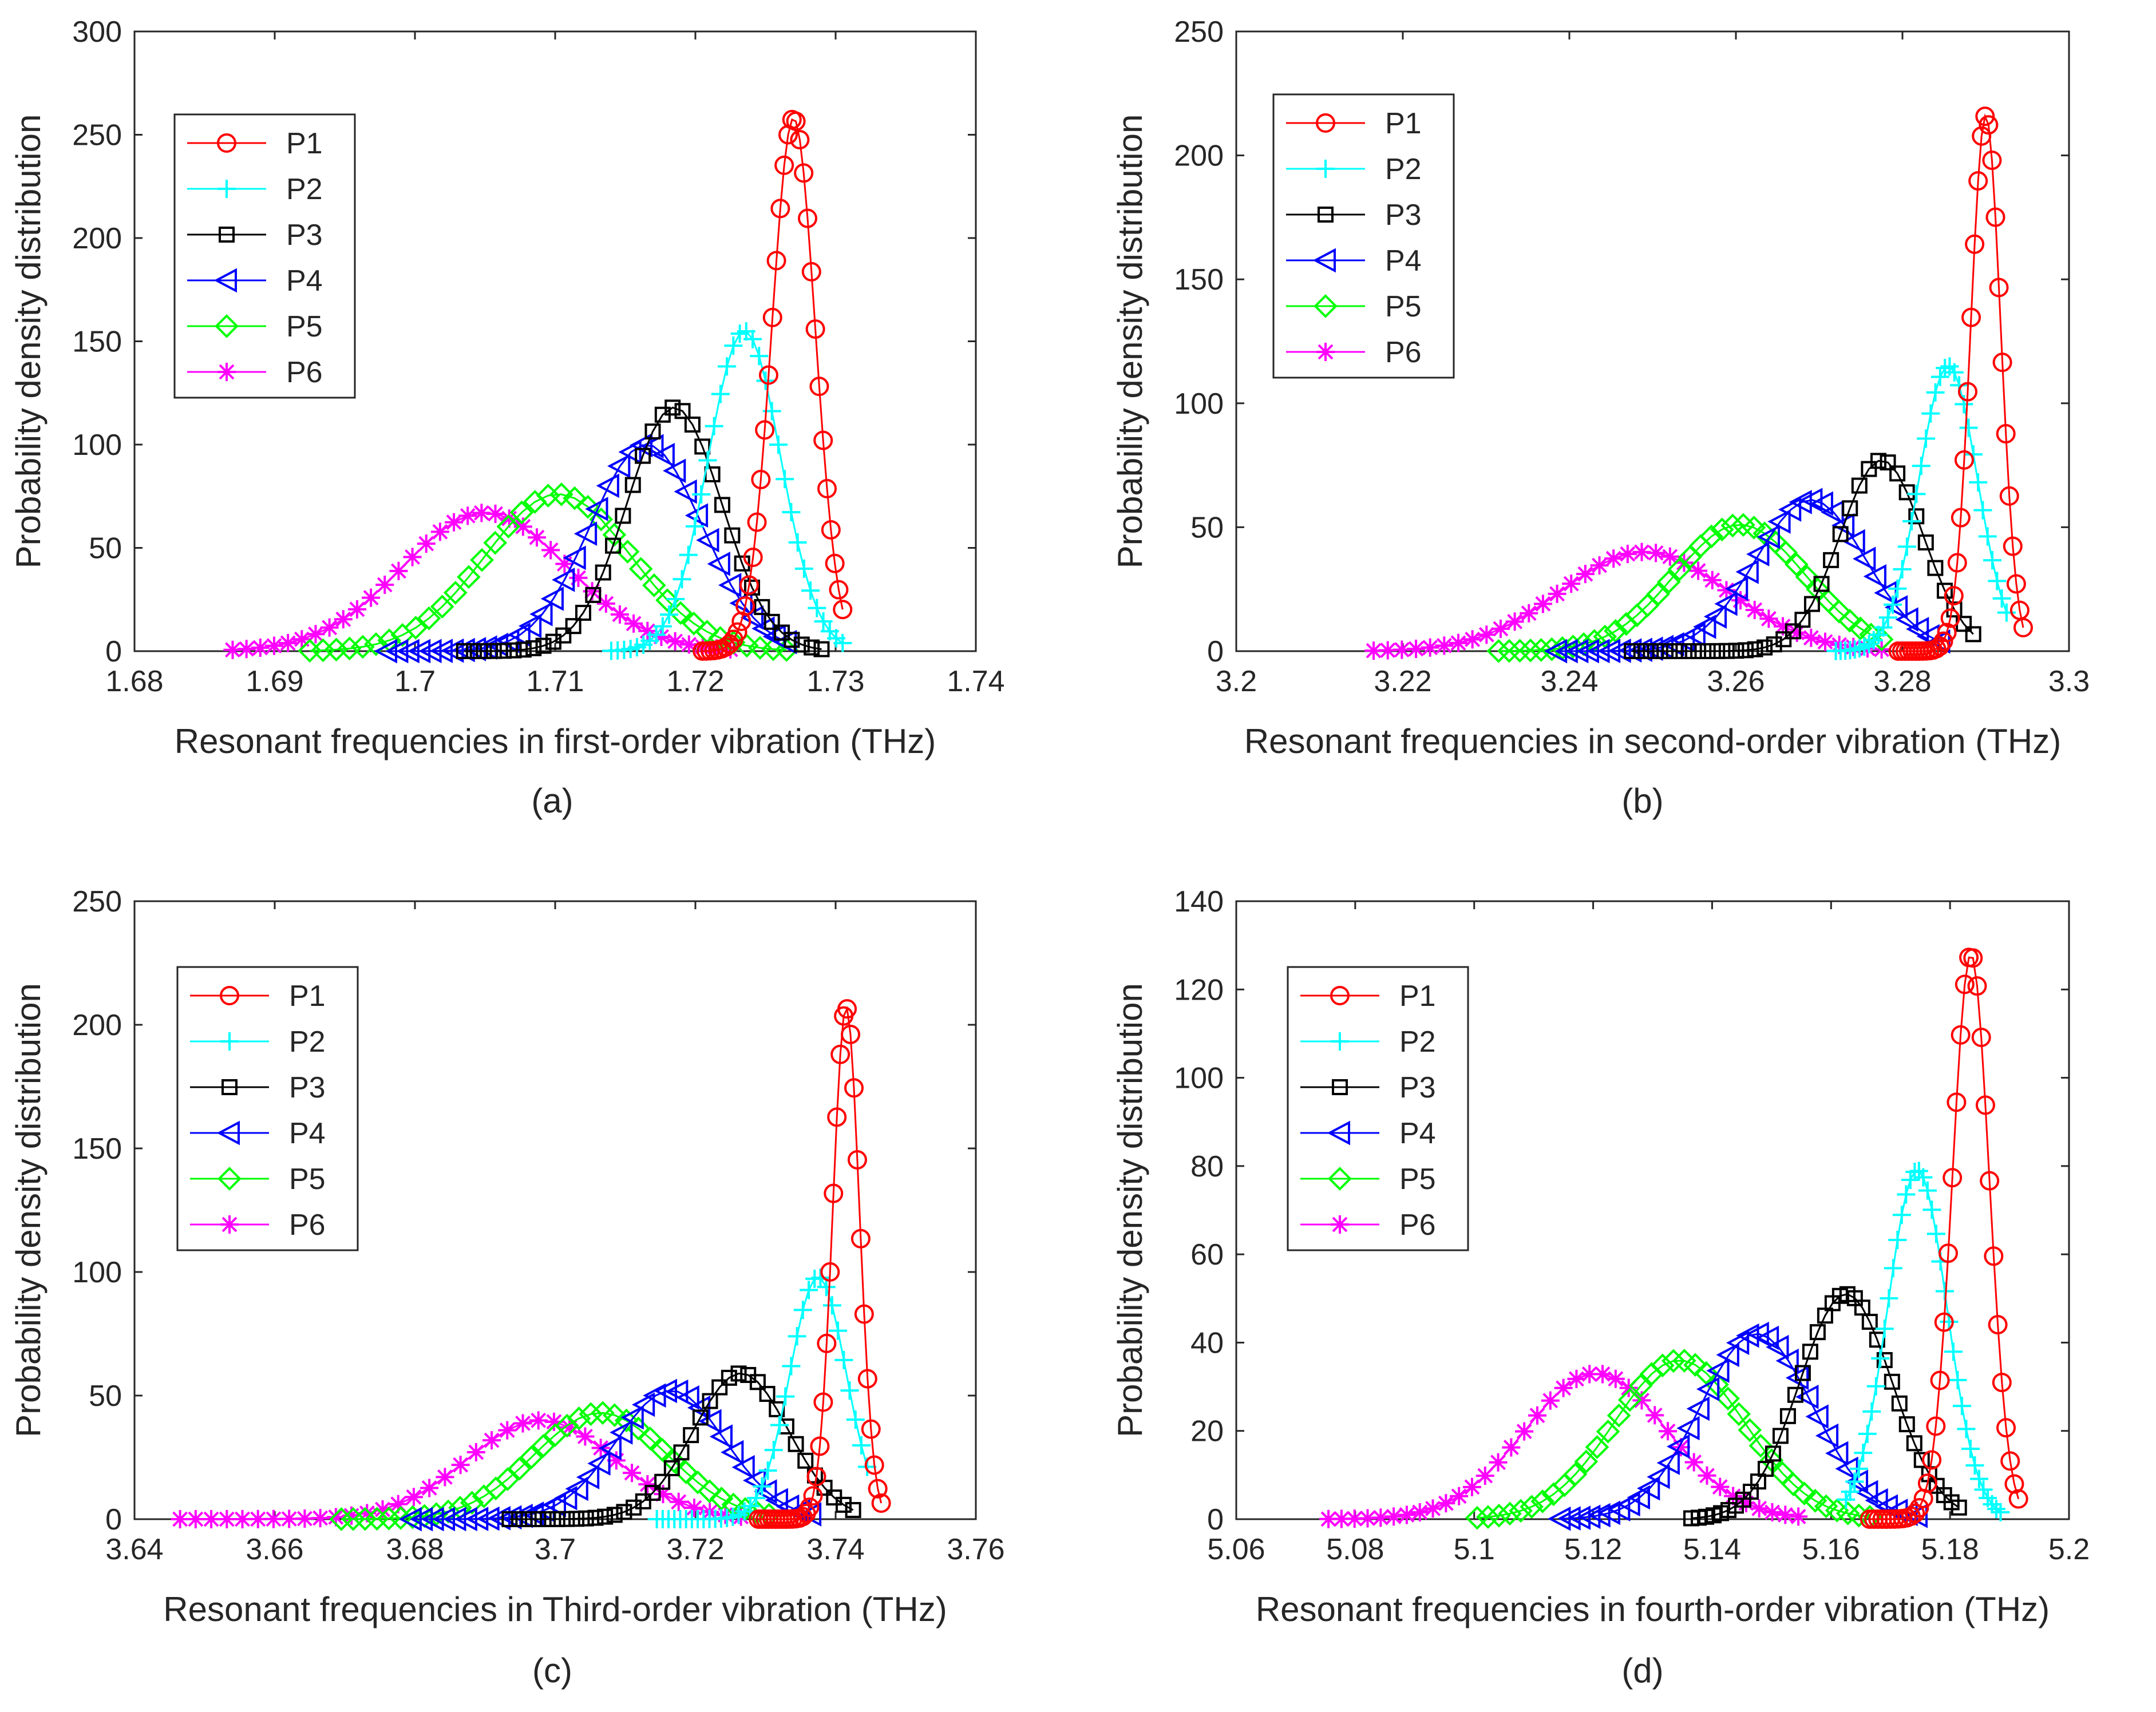  I want to click on x-tick-label: 3.68, so click(415, 1549).